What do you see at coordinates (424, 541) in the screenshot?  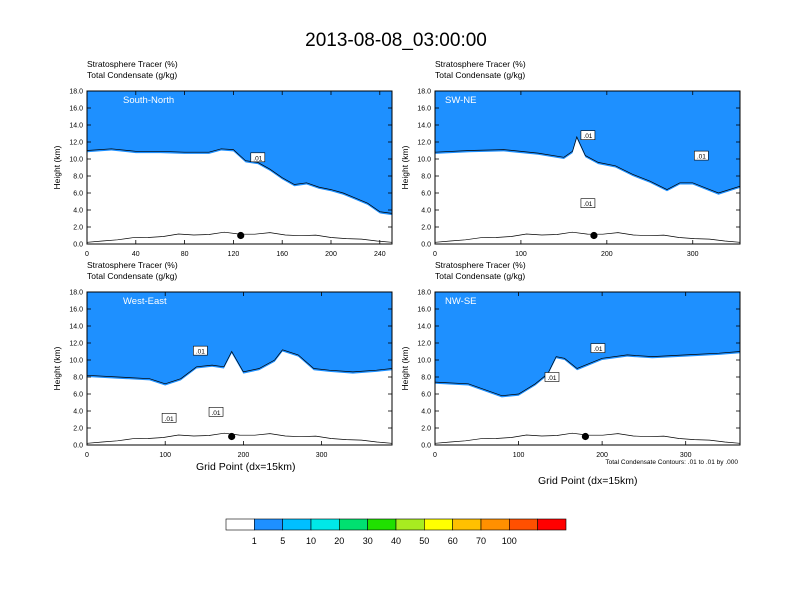 I see `colorbar-label: 50` at bounding box center [424, 541].